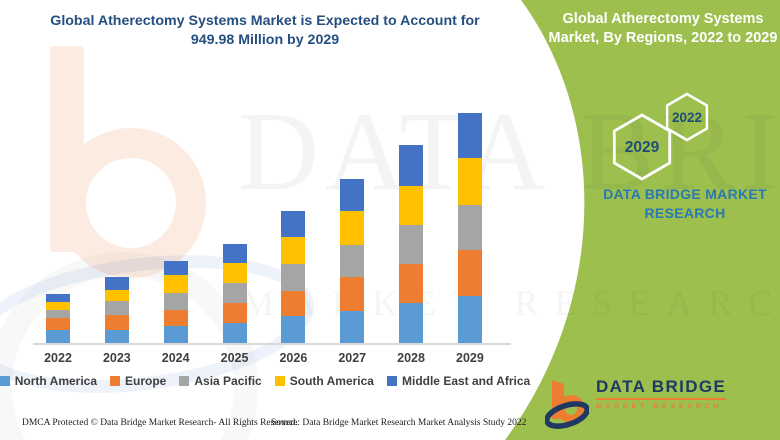 Image resolution: width=780 pixels, height=440 pixels. I want to click on year-hexagons: 2029 2022, so click(660, 136).